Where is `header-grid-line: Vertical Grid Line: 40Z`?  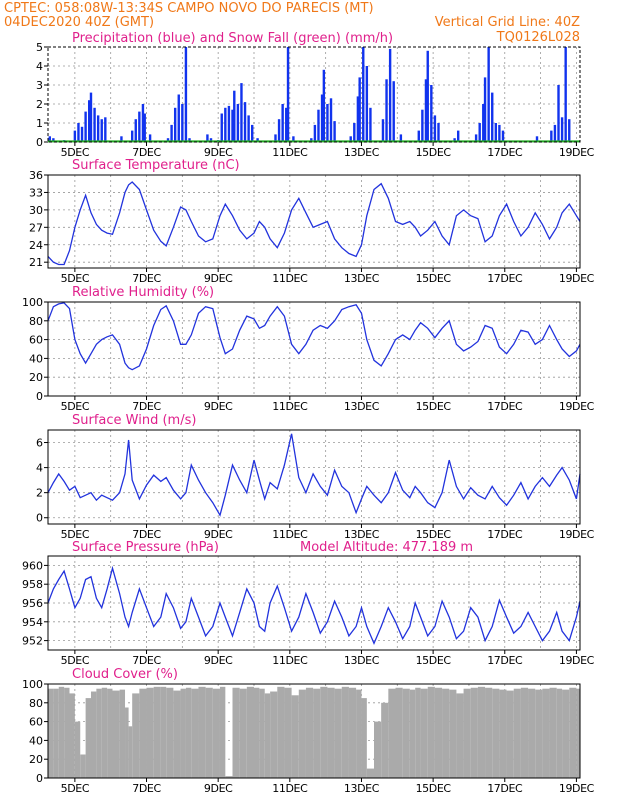
header-grid-line: Vertical Grid Line: 40Z is located at coordinates (507, 22).